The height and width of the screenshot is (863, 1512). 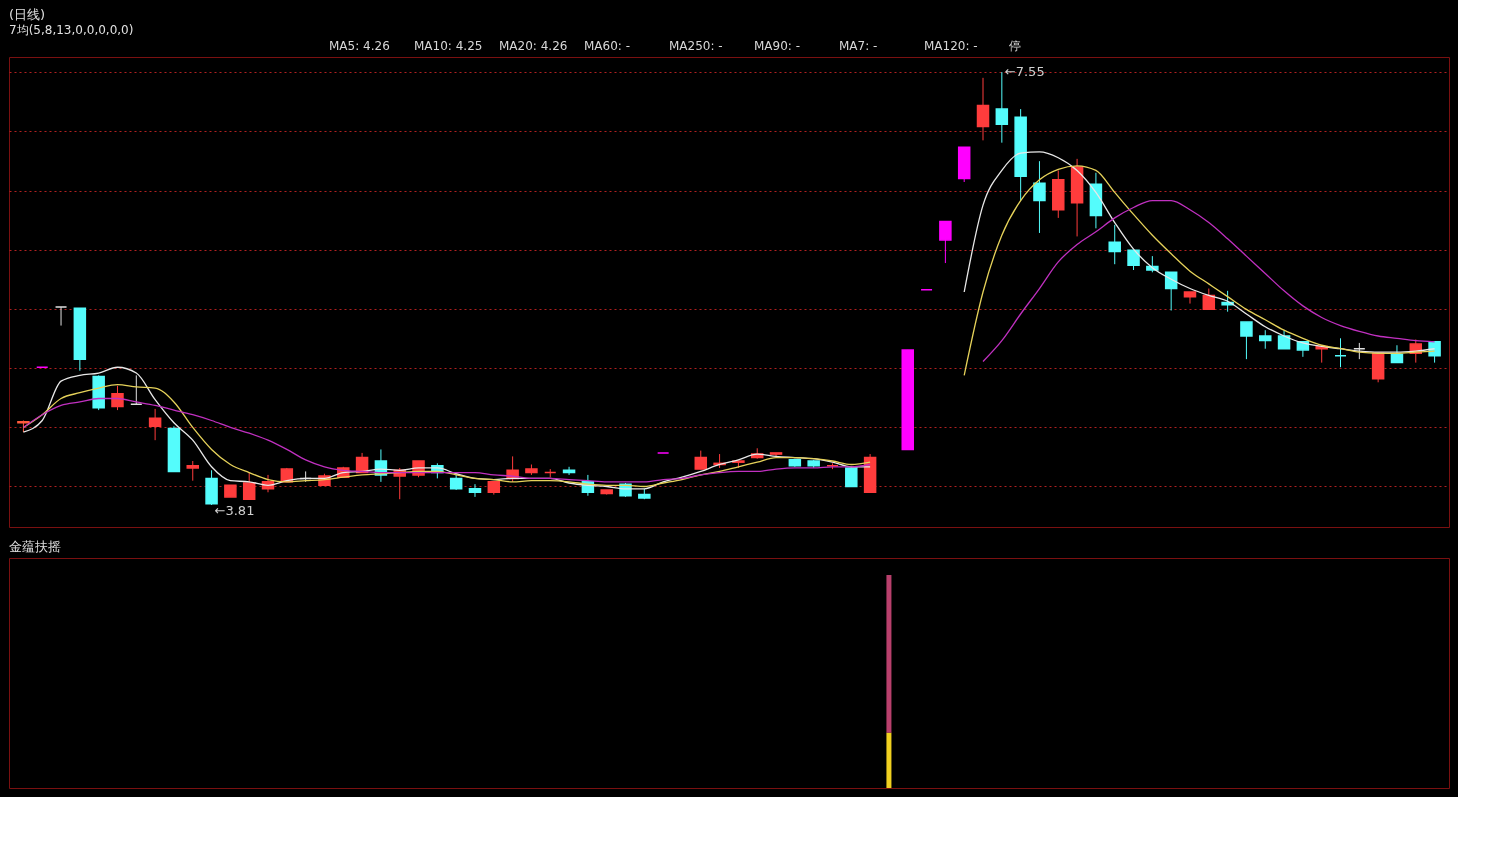 I want to click on annotation: ←7.55, so click(x=1024, y=72).